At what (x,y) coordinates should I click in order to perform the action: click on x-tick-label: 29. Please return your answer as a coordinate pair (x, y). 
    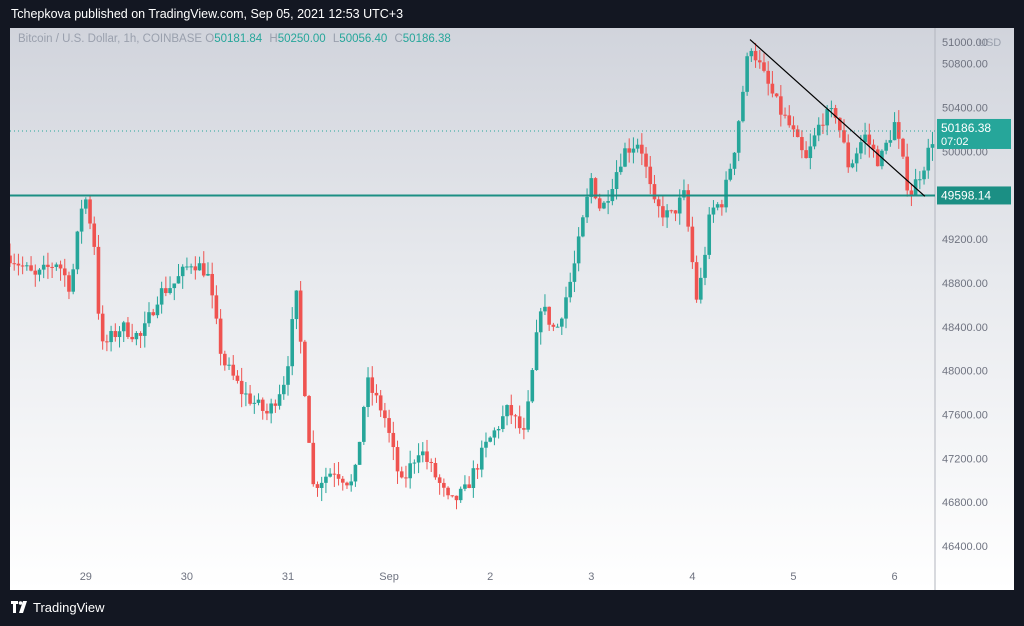
    Looking at the image, I should click on (86, 577).